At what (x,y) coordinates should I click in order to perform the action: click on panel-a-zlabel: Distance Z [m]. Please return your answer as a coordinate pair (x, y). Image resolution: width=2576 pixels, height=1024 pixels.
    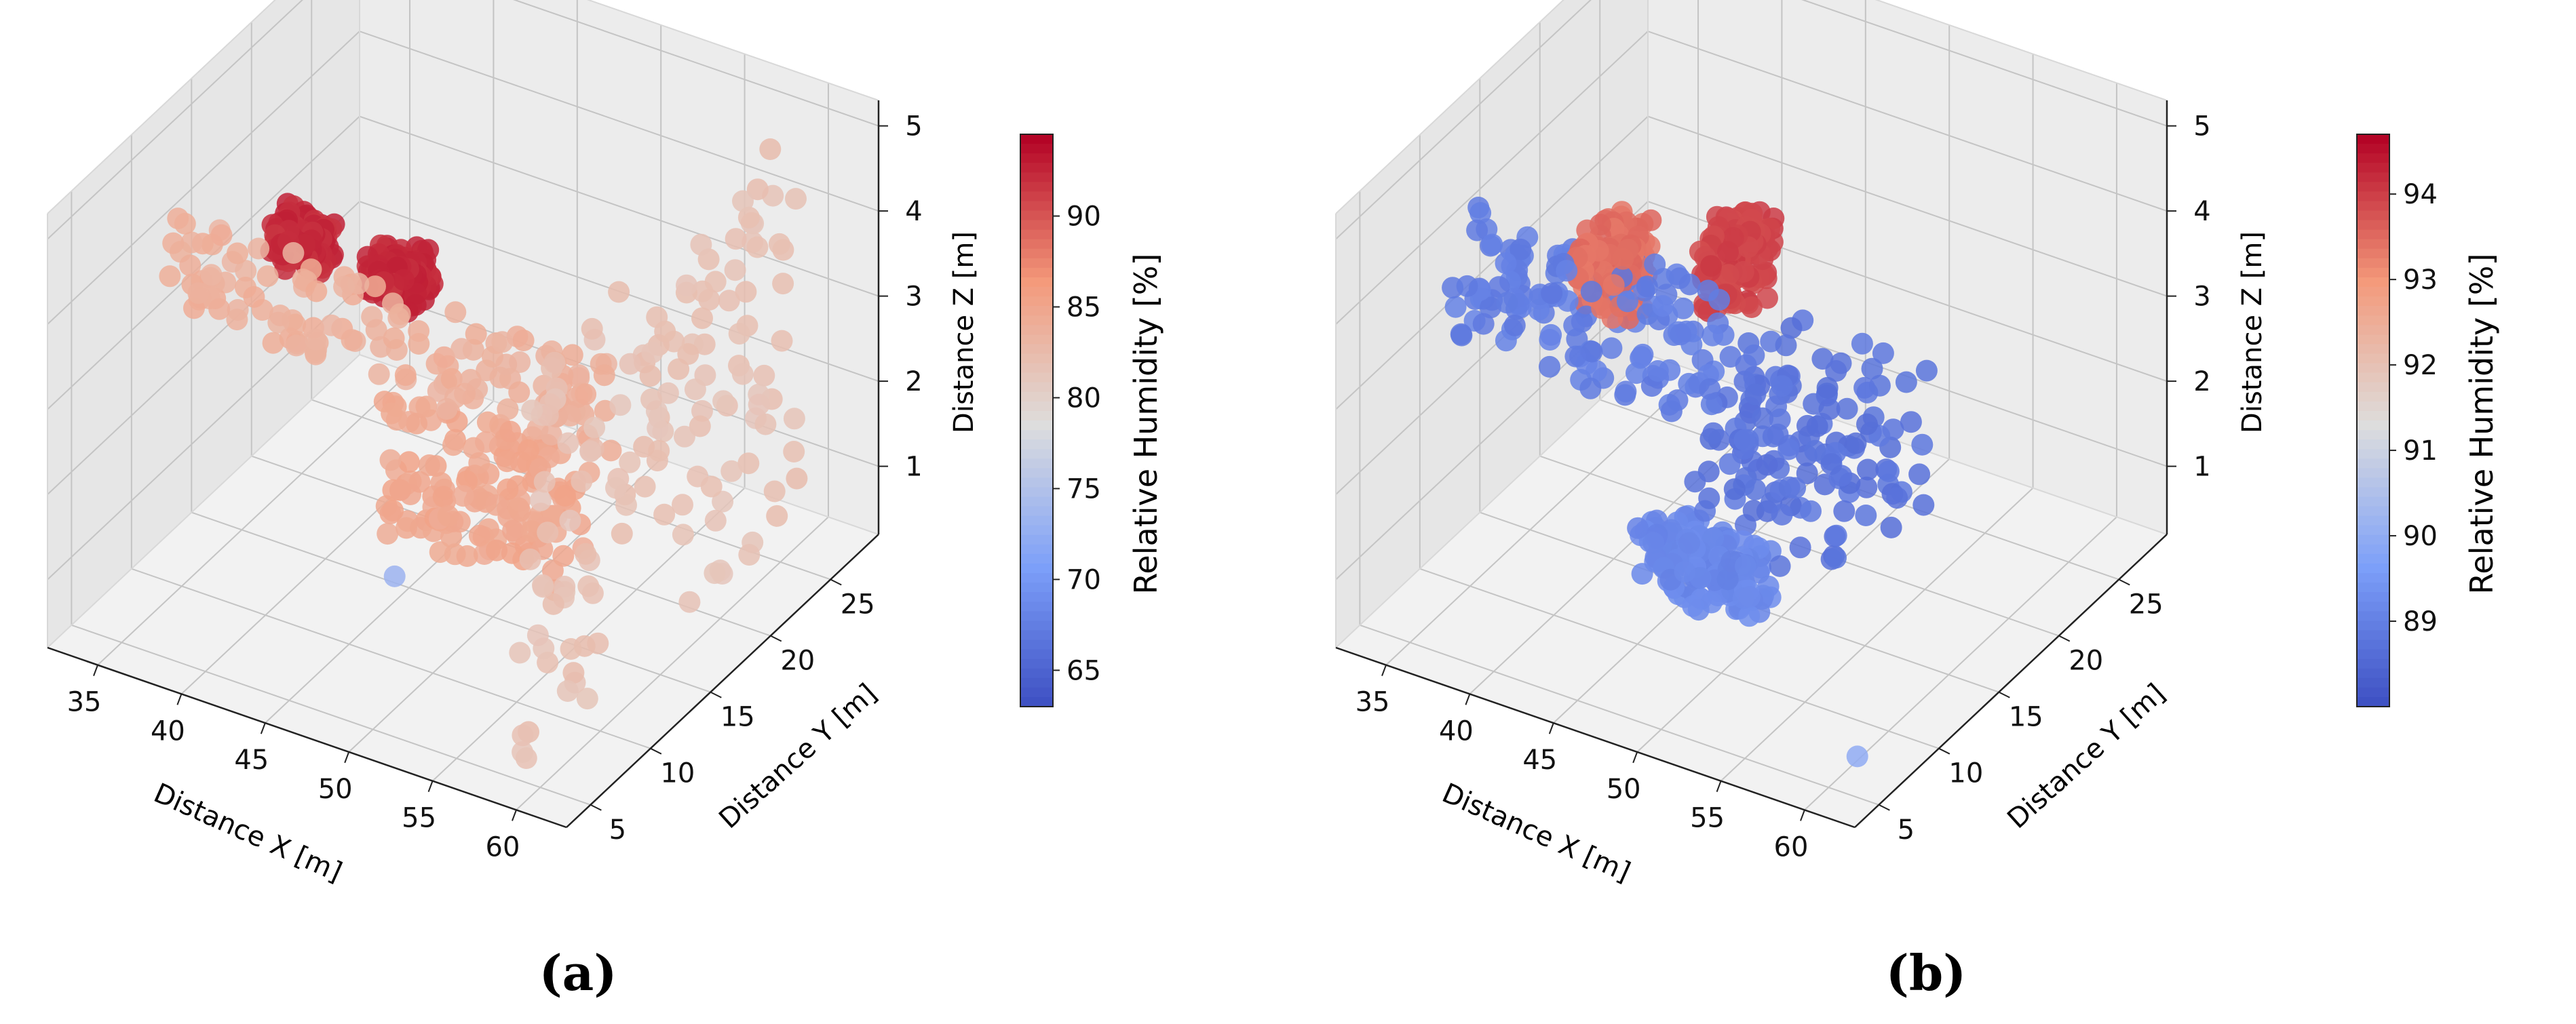
    Looking at the image, I should click on (964, 332).